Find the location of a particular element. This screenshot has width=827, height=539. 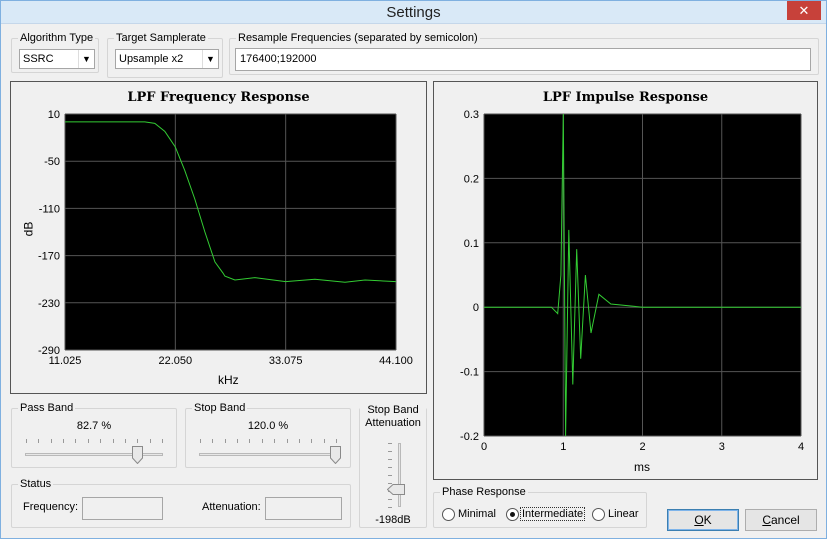

phase-intermediate-label: Intermediate is located at coordinates (553, 514).